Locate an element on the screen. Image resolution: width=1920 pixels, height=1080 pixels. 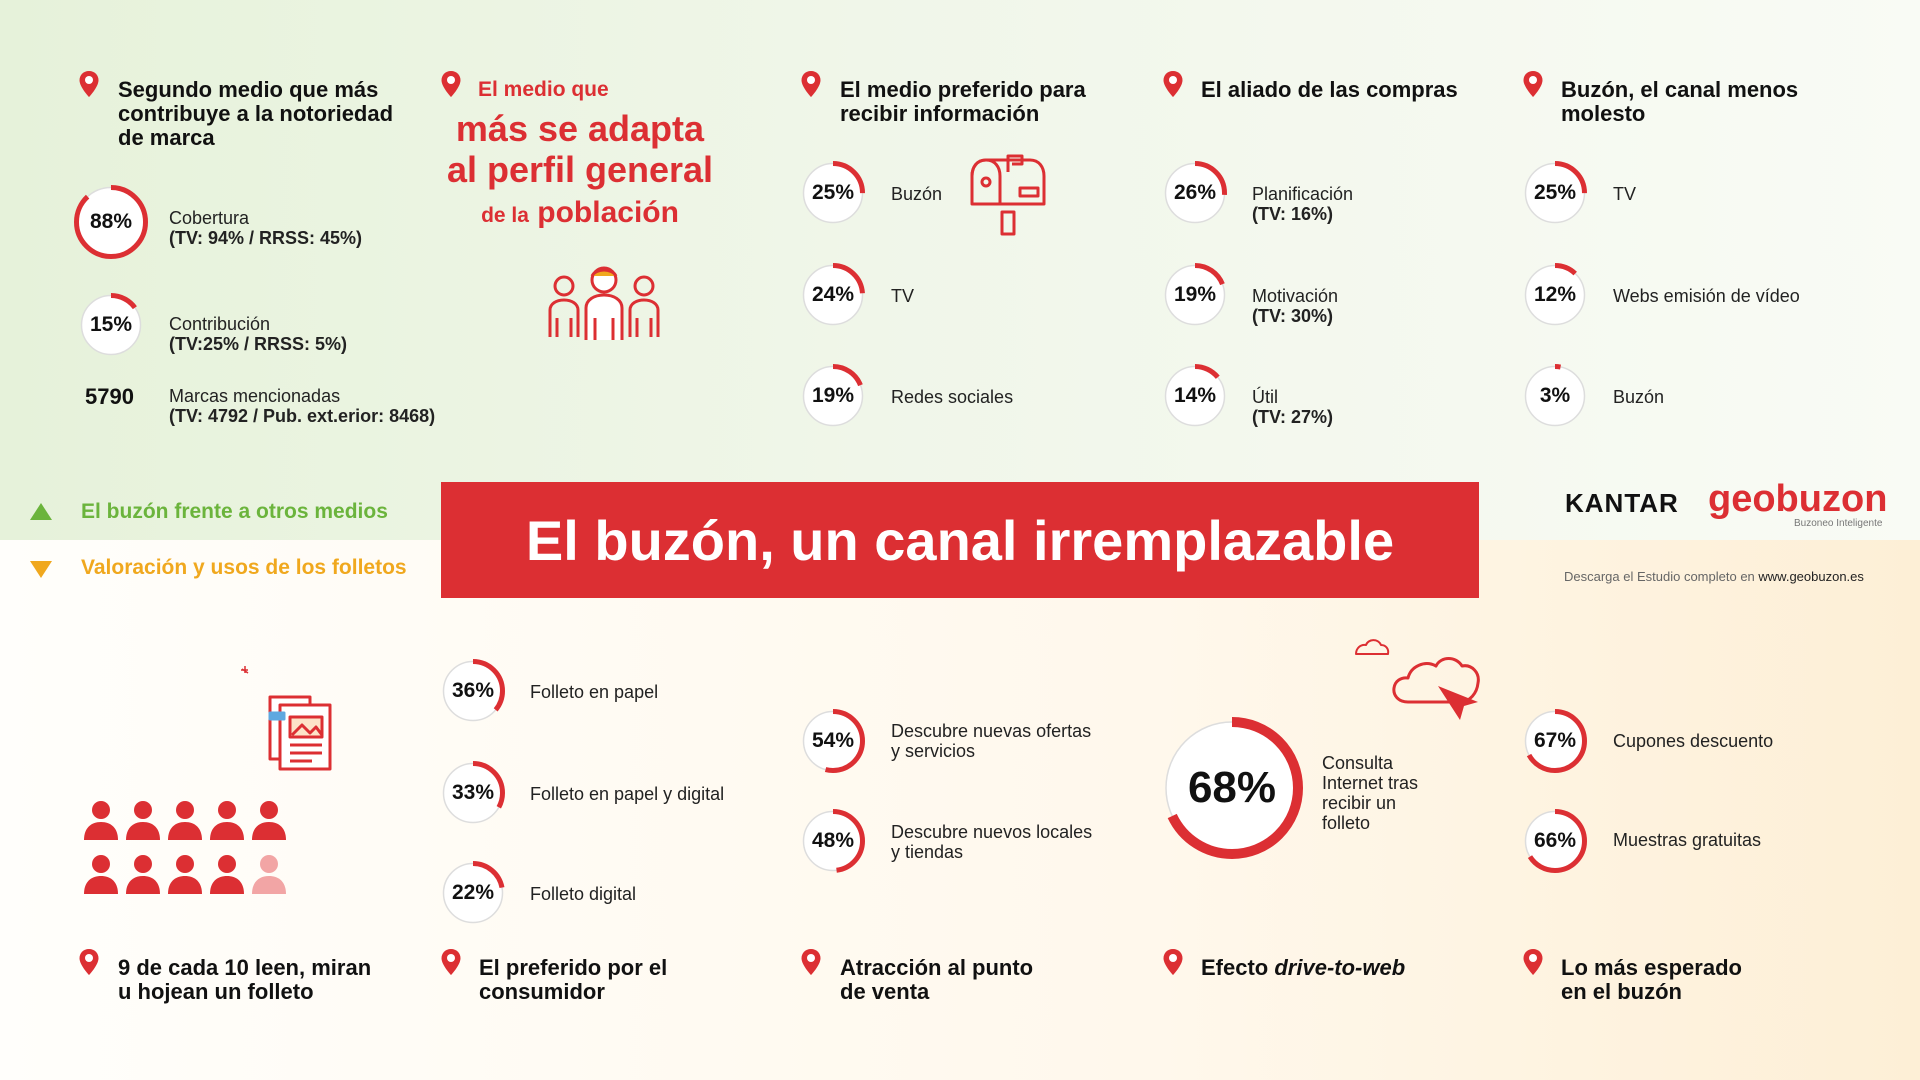
stat-ring-paper: 36% is located at coordinates (473, 691).